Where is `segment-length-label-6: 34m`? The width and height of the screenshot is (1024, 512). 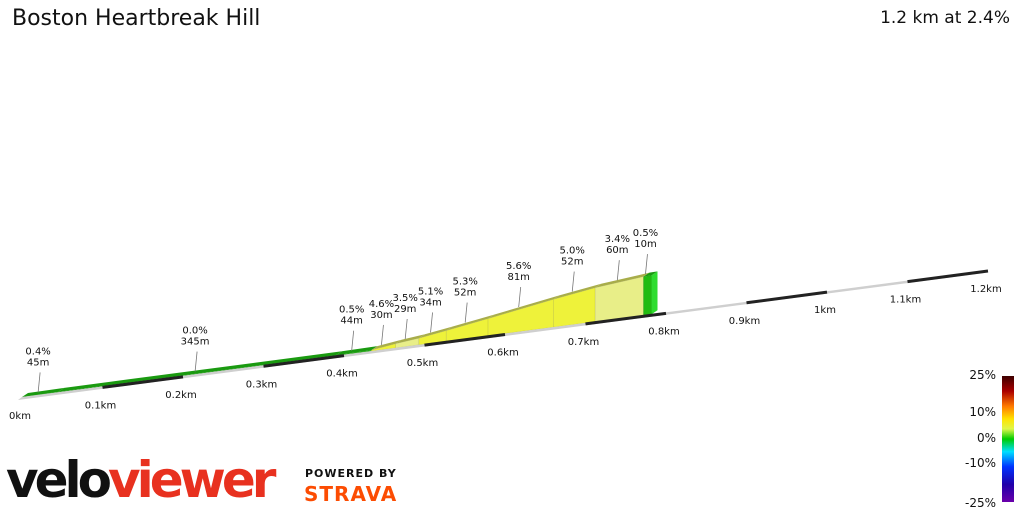 segment-length-label-6: 34m is located at coordinates (430, 302).